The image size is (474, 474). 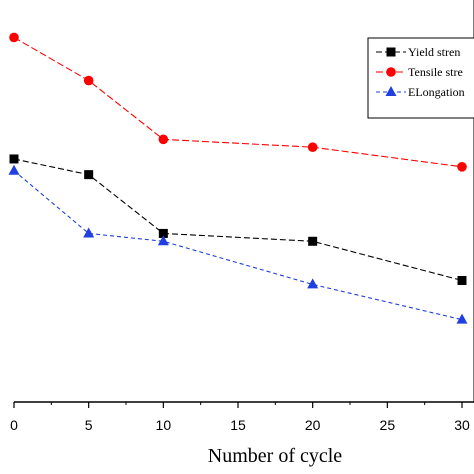 I want to click on legend: Yield stren Tensile stre ELongation, so click(x=420, y=78).